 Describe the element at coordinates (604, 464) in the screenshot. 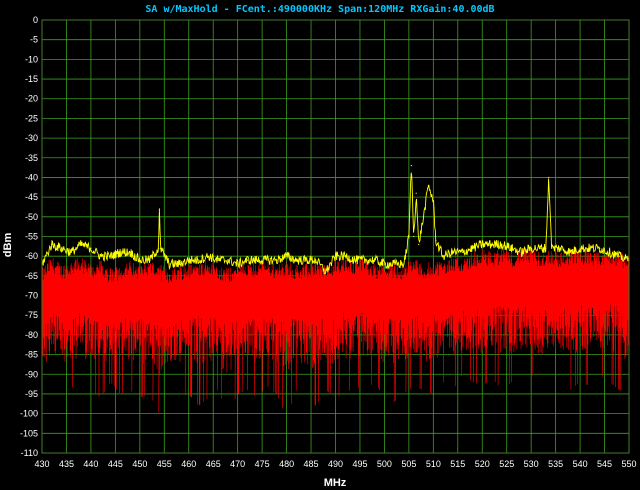

I see `x-tick-label: 545` at that location.